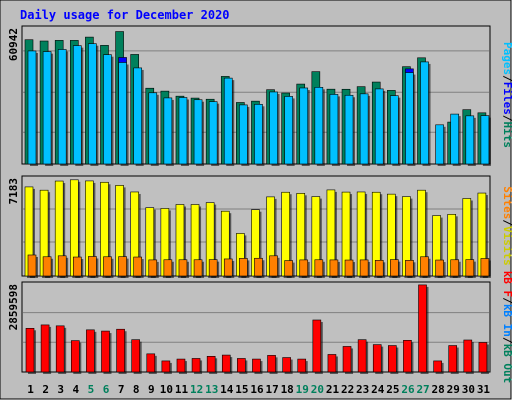 The height and width of the screenshot is (400, 512). Describe the element at coordinates (106, 389) in the screenshot. I see `x-tick-label-day-6: 6` at that location.